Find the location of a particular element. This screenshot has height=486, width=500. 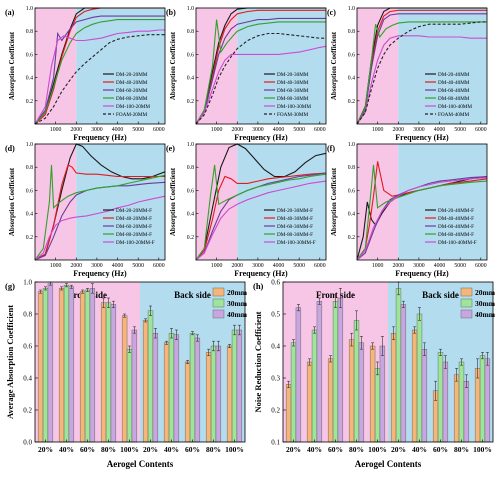

legend-label: DM-40-20MM is located at coordinates (132, 83).